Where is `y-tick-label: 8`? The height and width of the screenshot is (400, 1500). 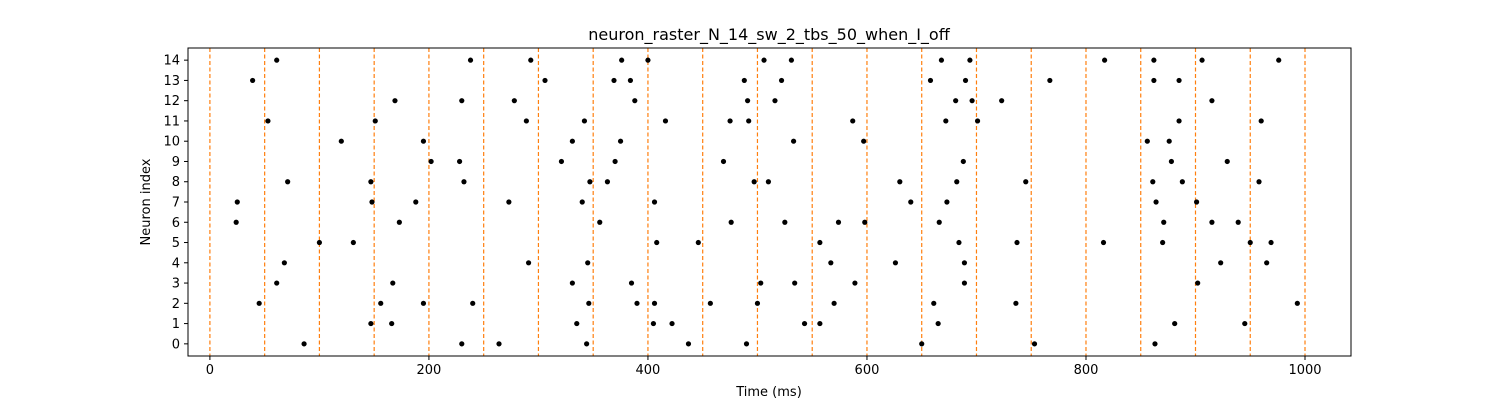 y-tick-label: 8 is located at coordinates (176, 182).